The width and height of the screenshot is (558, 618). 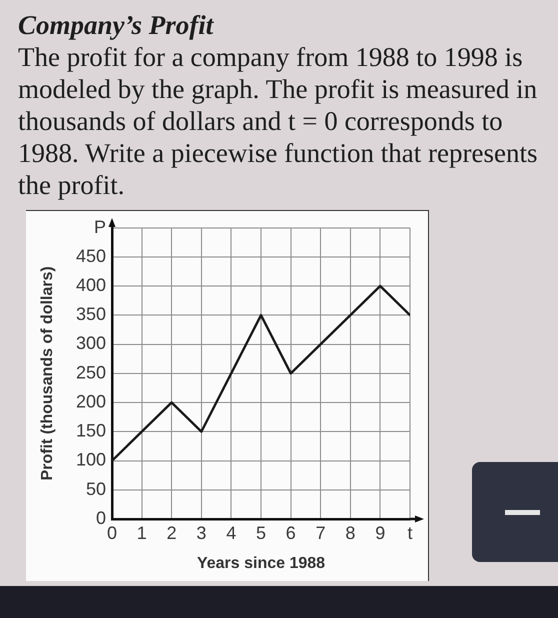 I want to click on y-tick-label: P, so click(x=100, y=226).